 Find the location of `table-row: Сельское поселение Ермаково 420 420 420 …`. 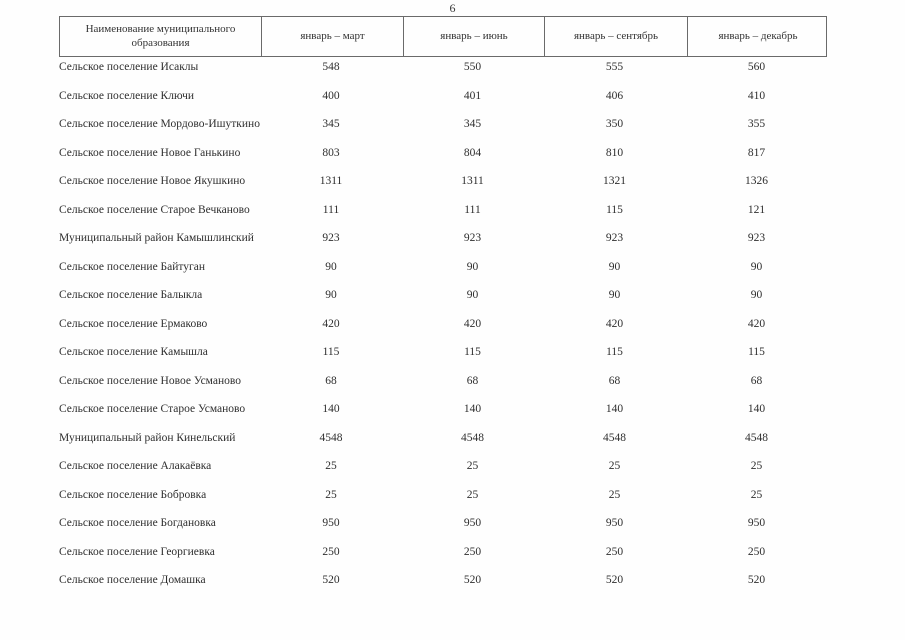

table-row: Сельское поселение Ермаково 420 420 420 … is located at coordinates (443, 328).